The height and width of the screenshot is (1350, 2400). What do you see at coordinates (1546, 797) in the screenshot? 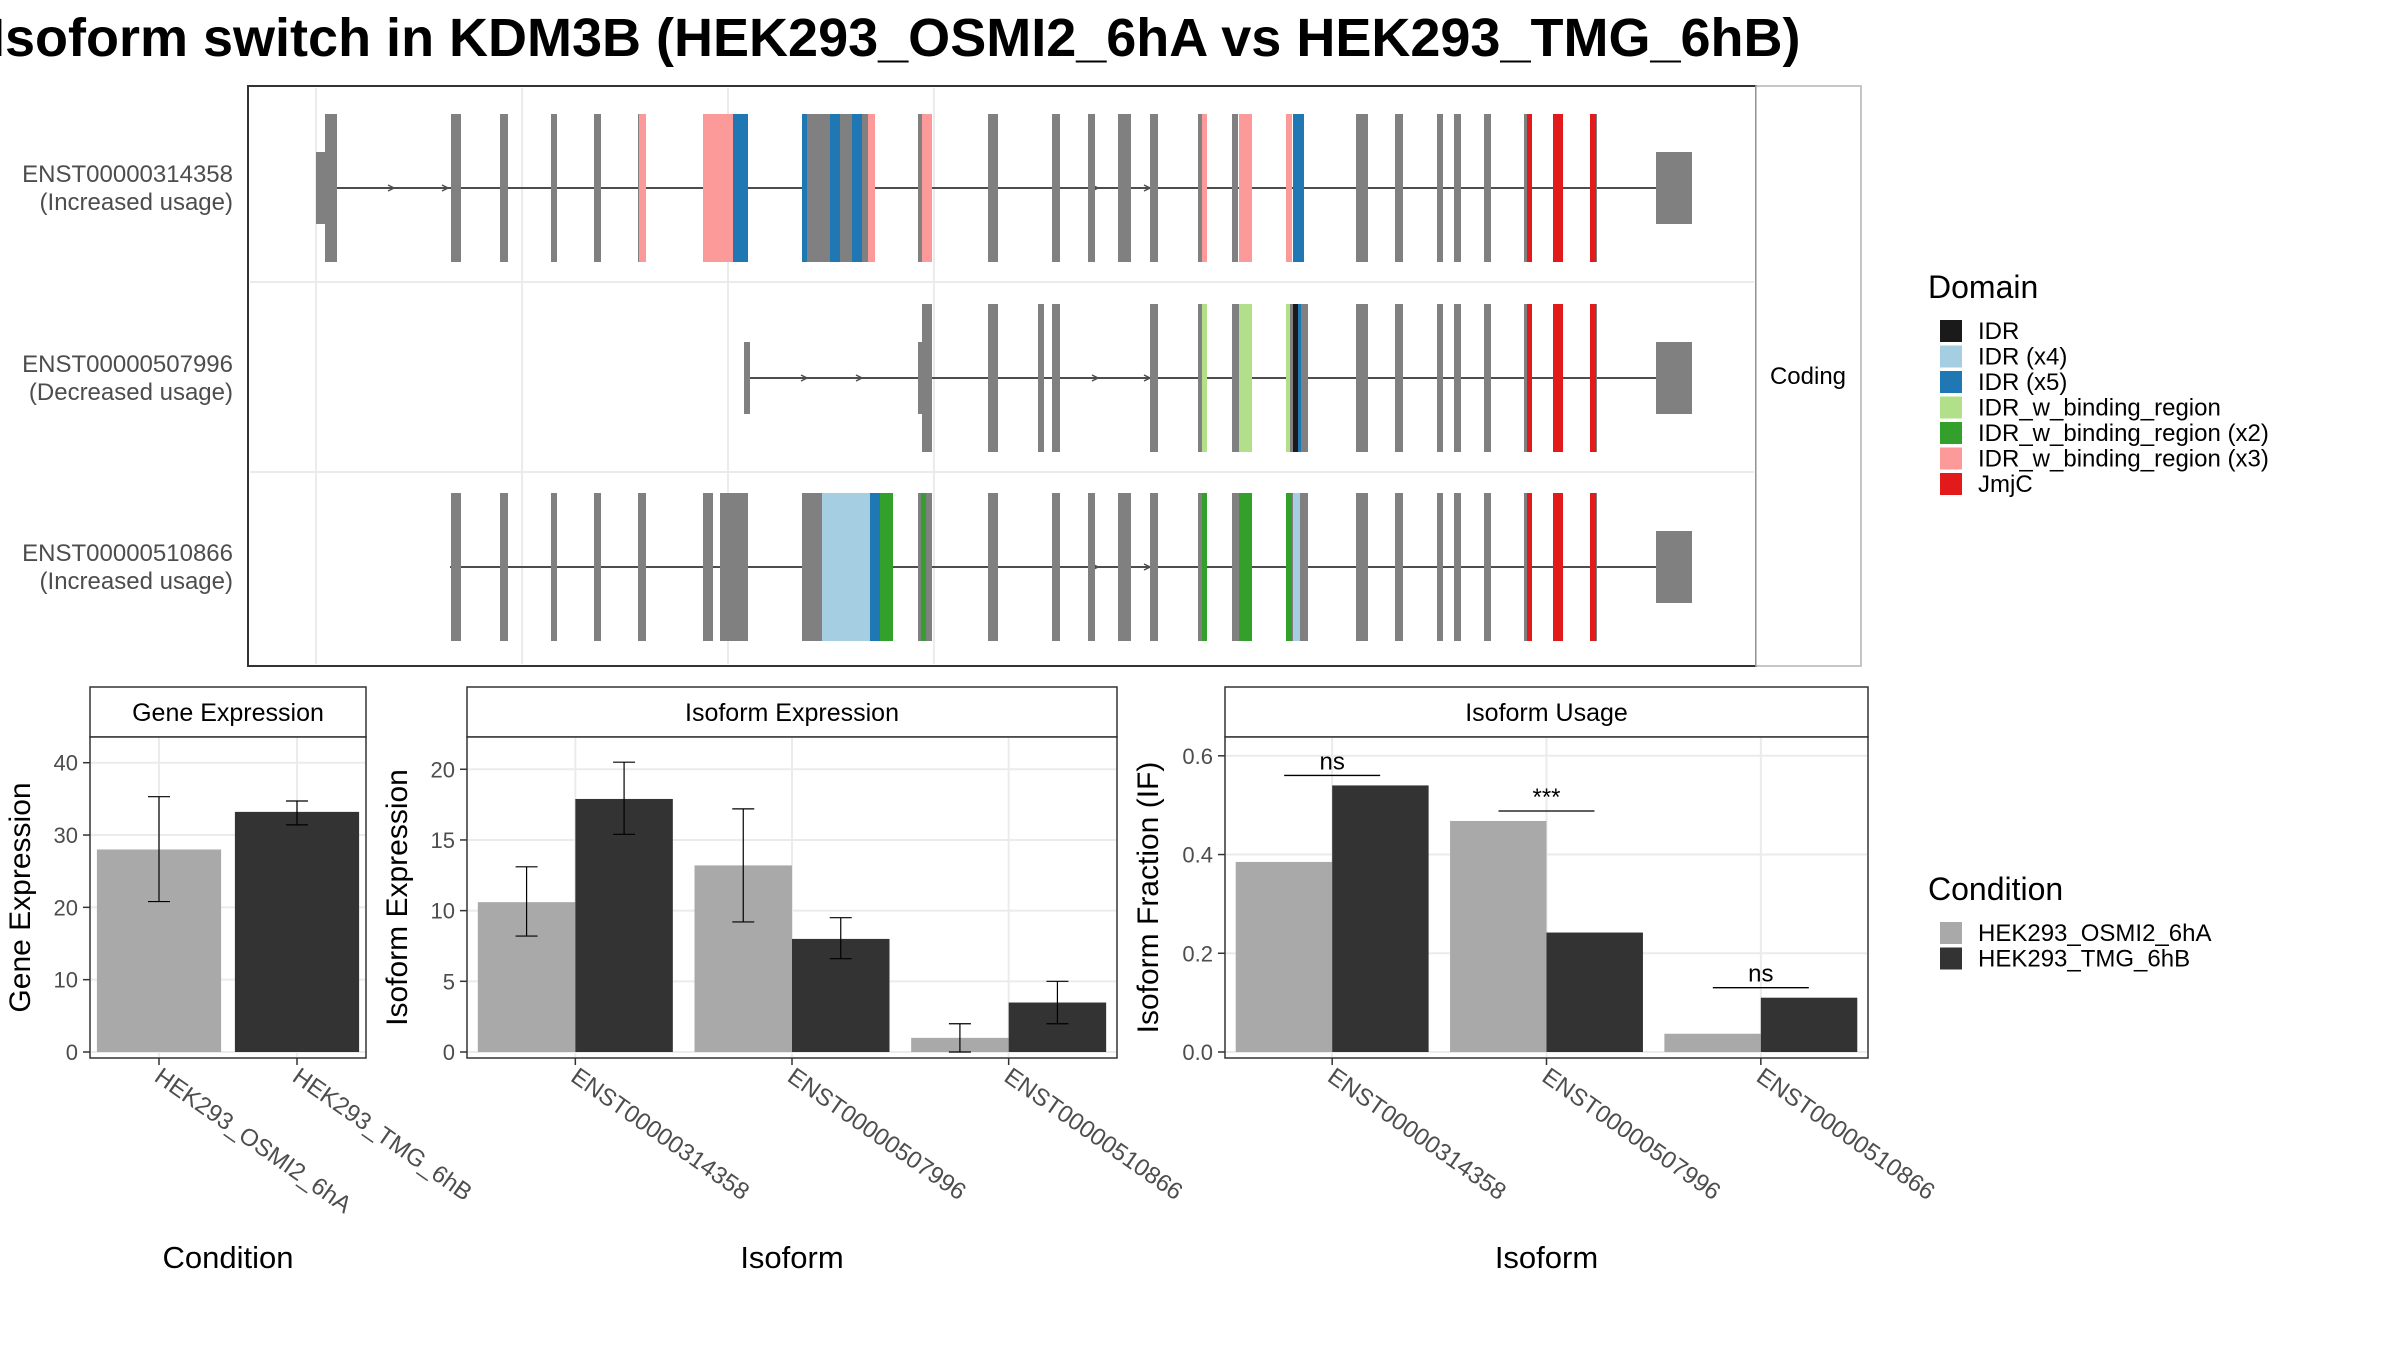
I see `significance-label: ***` at bounding box center [1546, 797].